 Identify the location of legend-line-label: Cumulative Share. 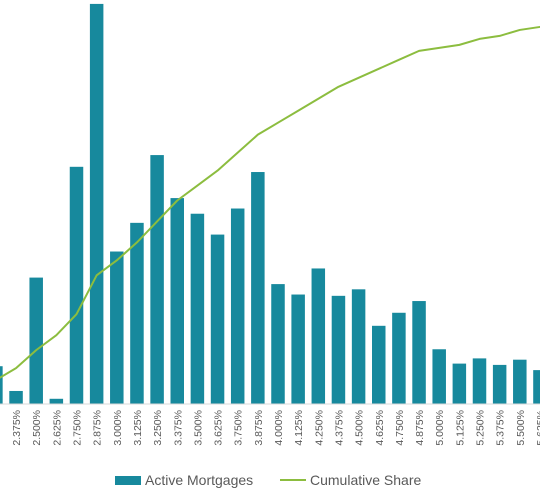
(366, 480).